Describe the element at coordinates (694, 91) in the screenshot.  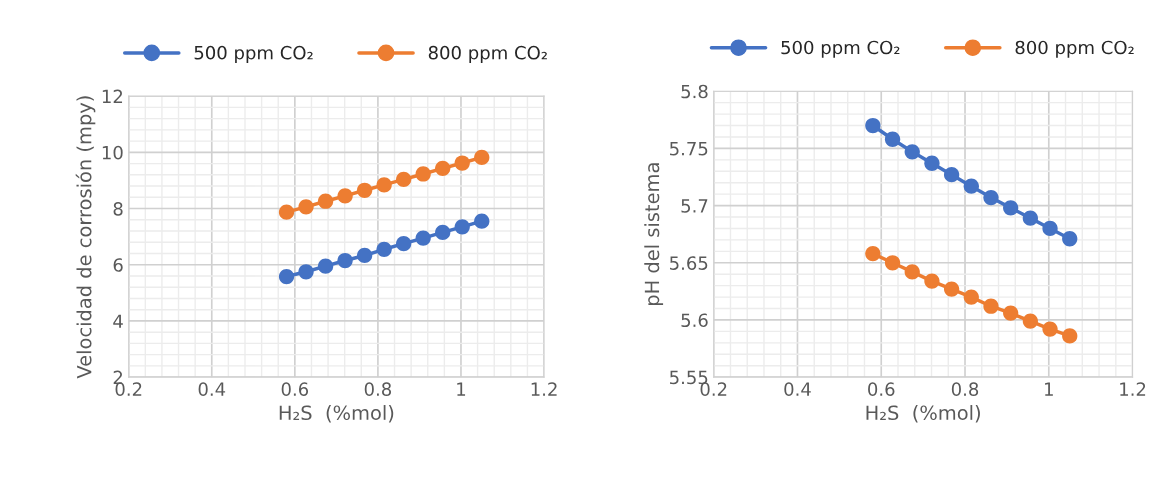
I see `y-tick-label: 5.8` at that location.